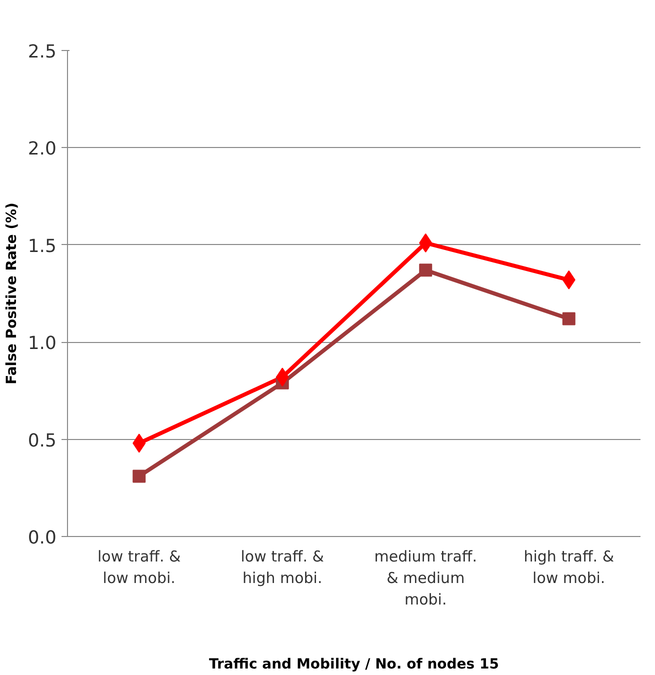  I want to click on x-tick-label: low traff. & low mobi., so click(140, 568).